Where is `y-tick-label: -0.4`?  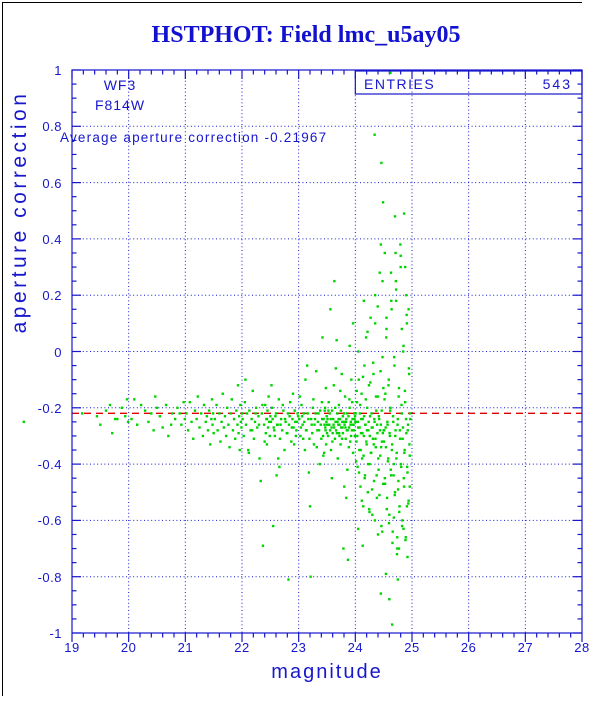
y-tick-label: -0.4 is located at coordinates (49, 465).